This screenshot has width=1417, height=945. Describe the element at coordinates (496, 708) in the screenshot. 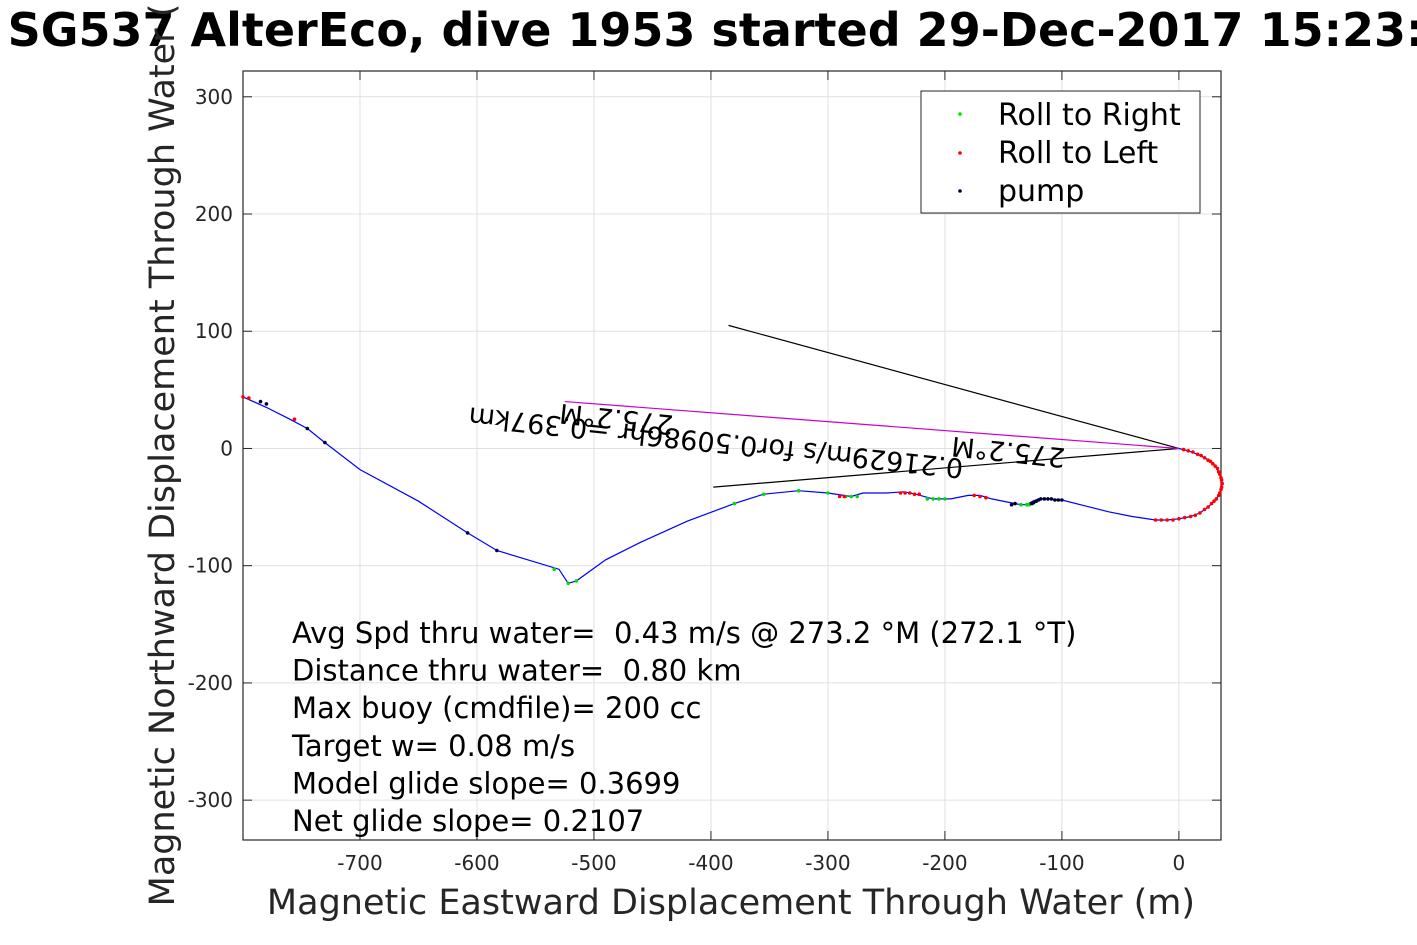

I see `stats-line: Max buoy (cmdfile)= 200 cc` at that location.